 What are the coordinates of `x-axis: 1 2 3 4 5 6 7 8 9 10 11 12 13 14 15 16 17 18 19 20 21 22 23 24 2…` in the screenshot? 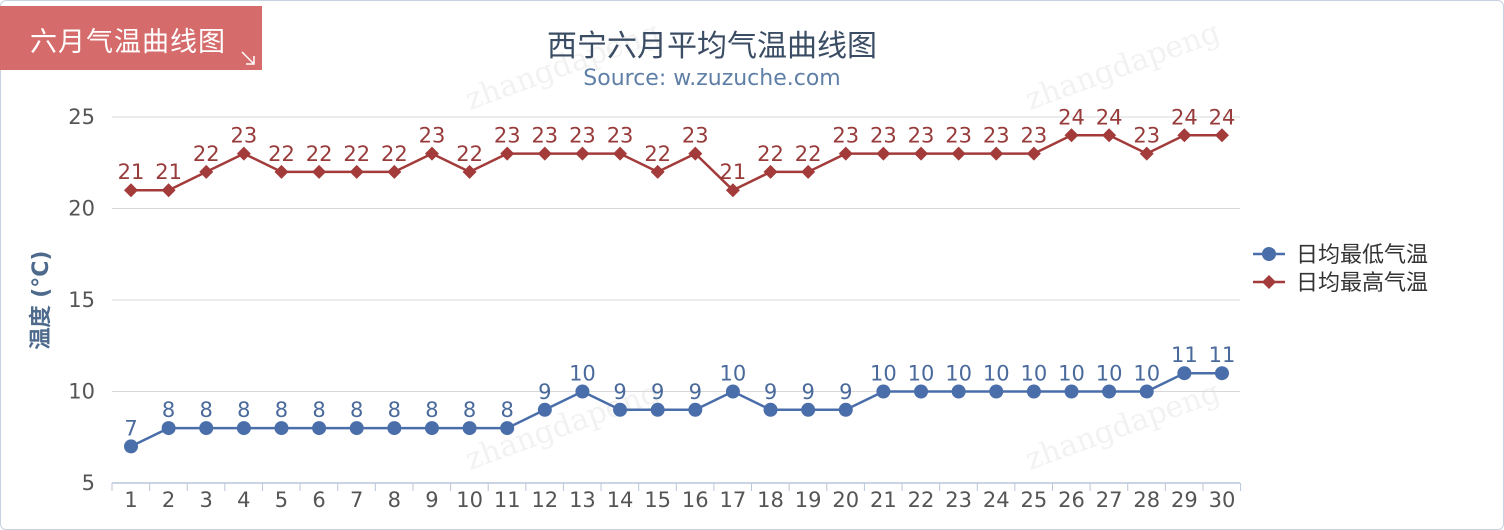 It's located at (676, 497).